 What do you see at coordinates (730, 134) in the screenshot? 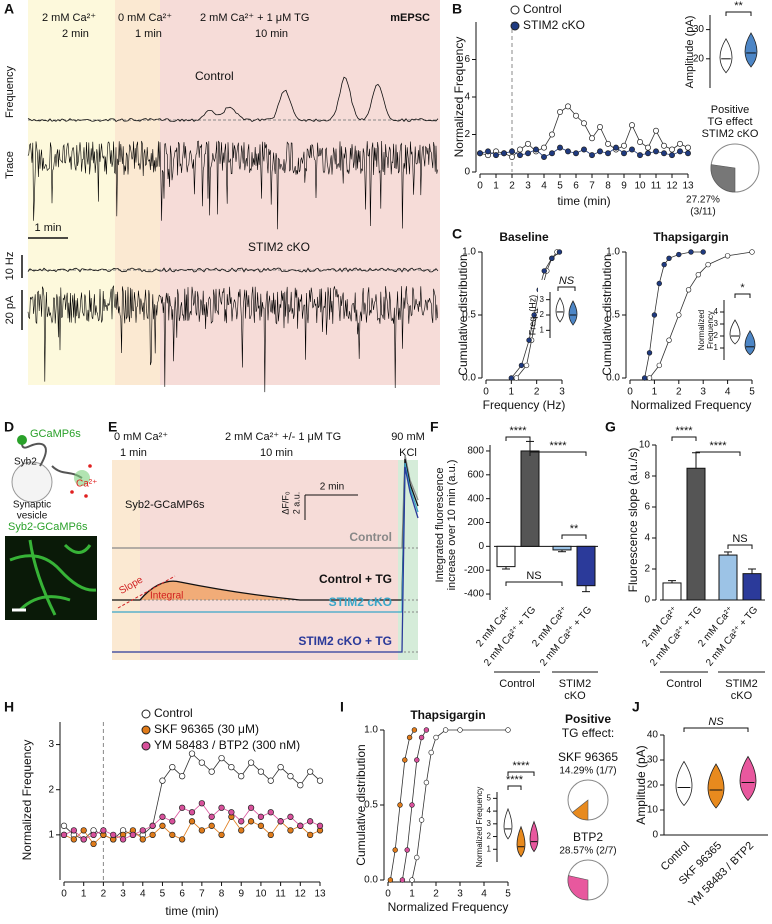
I see `label: STIM2 cKO` at bounding box center [730, 134].